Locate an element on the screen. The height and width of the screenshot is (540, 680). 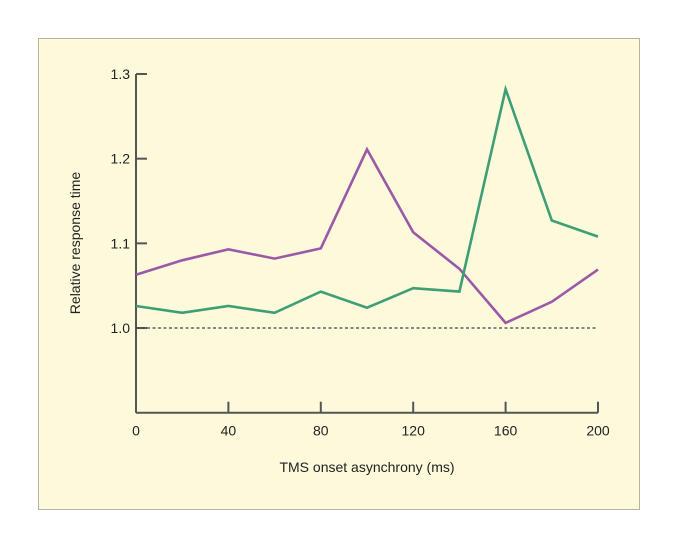
y-tick-label: 1.2 is located at coordinates (121, 159).